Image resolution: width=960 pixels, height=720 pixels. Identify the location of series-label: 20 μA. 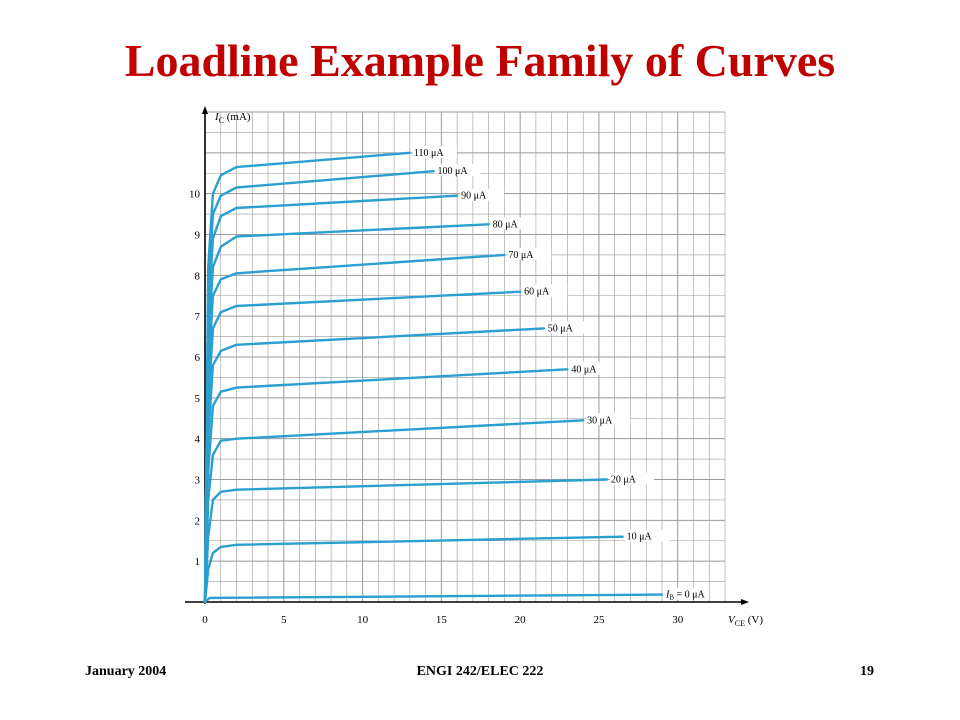
(624, 480).